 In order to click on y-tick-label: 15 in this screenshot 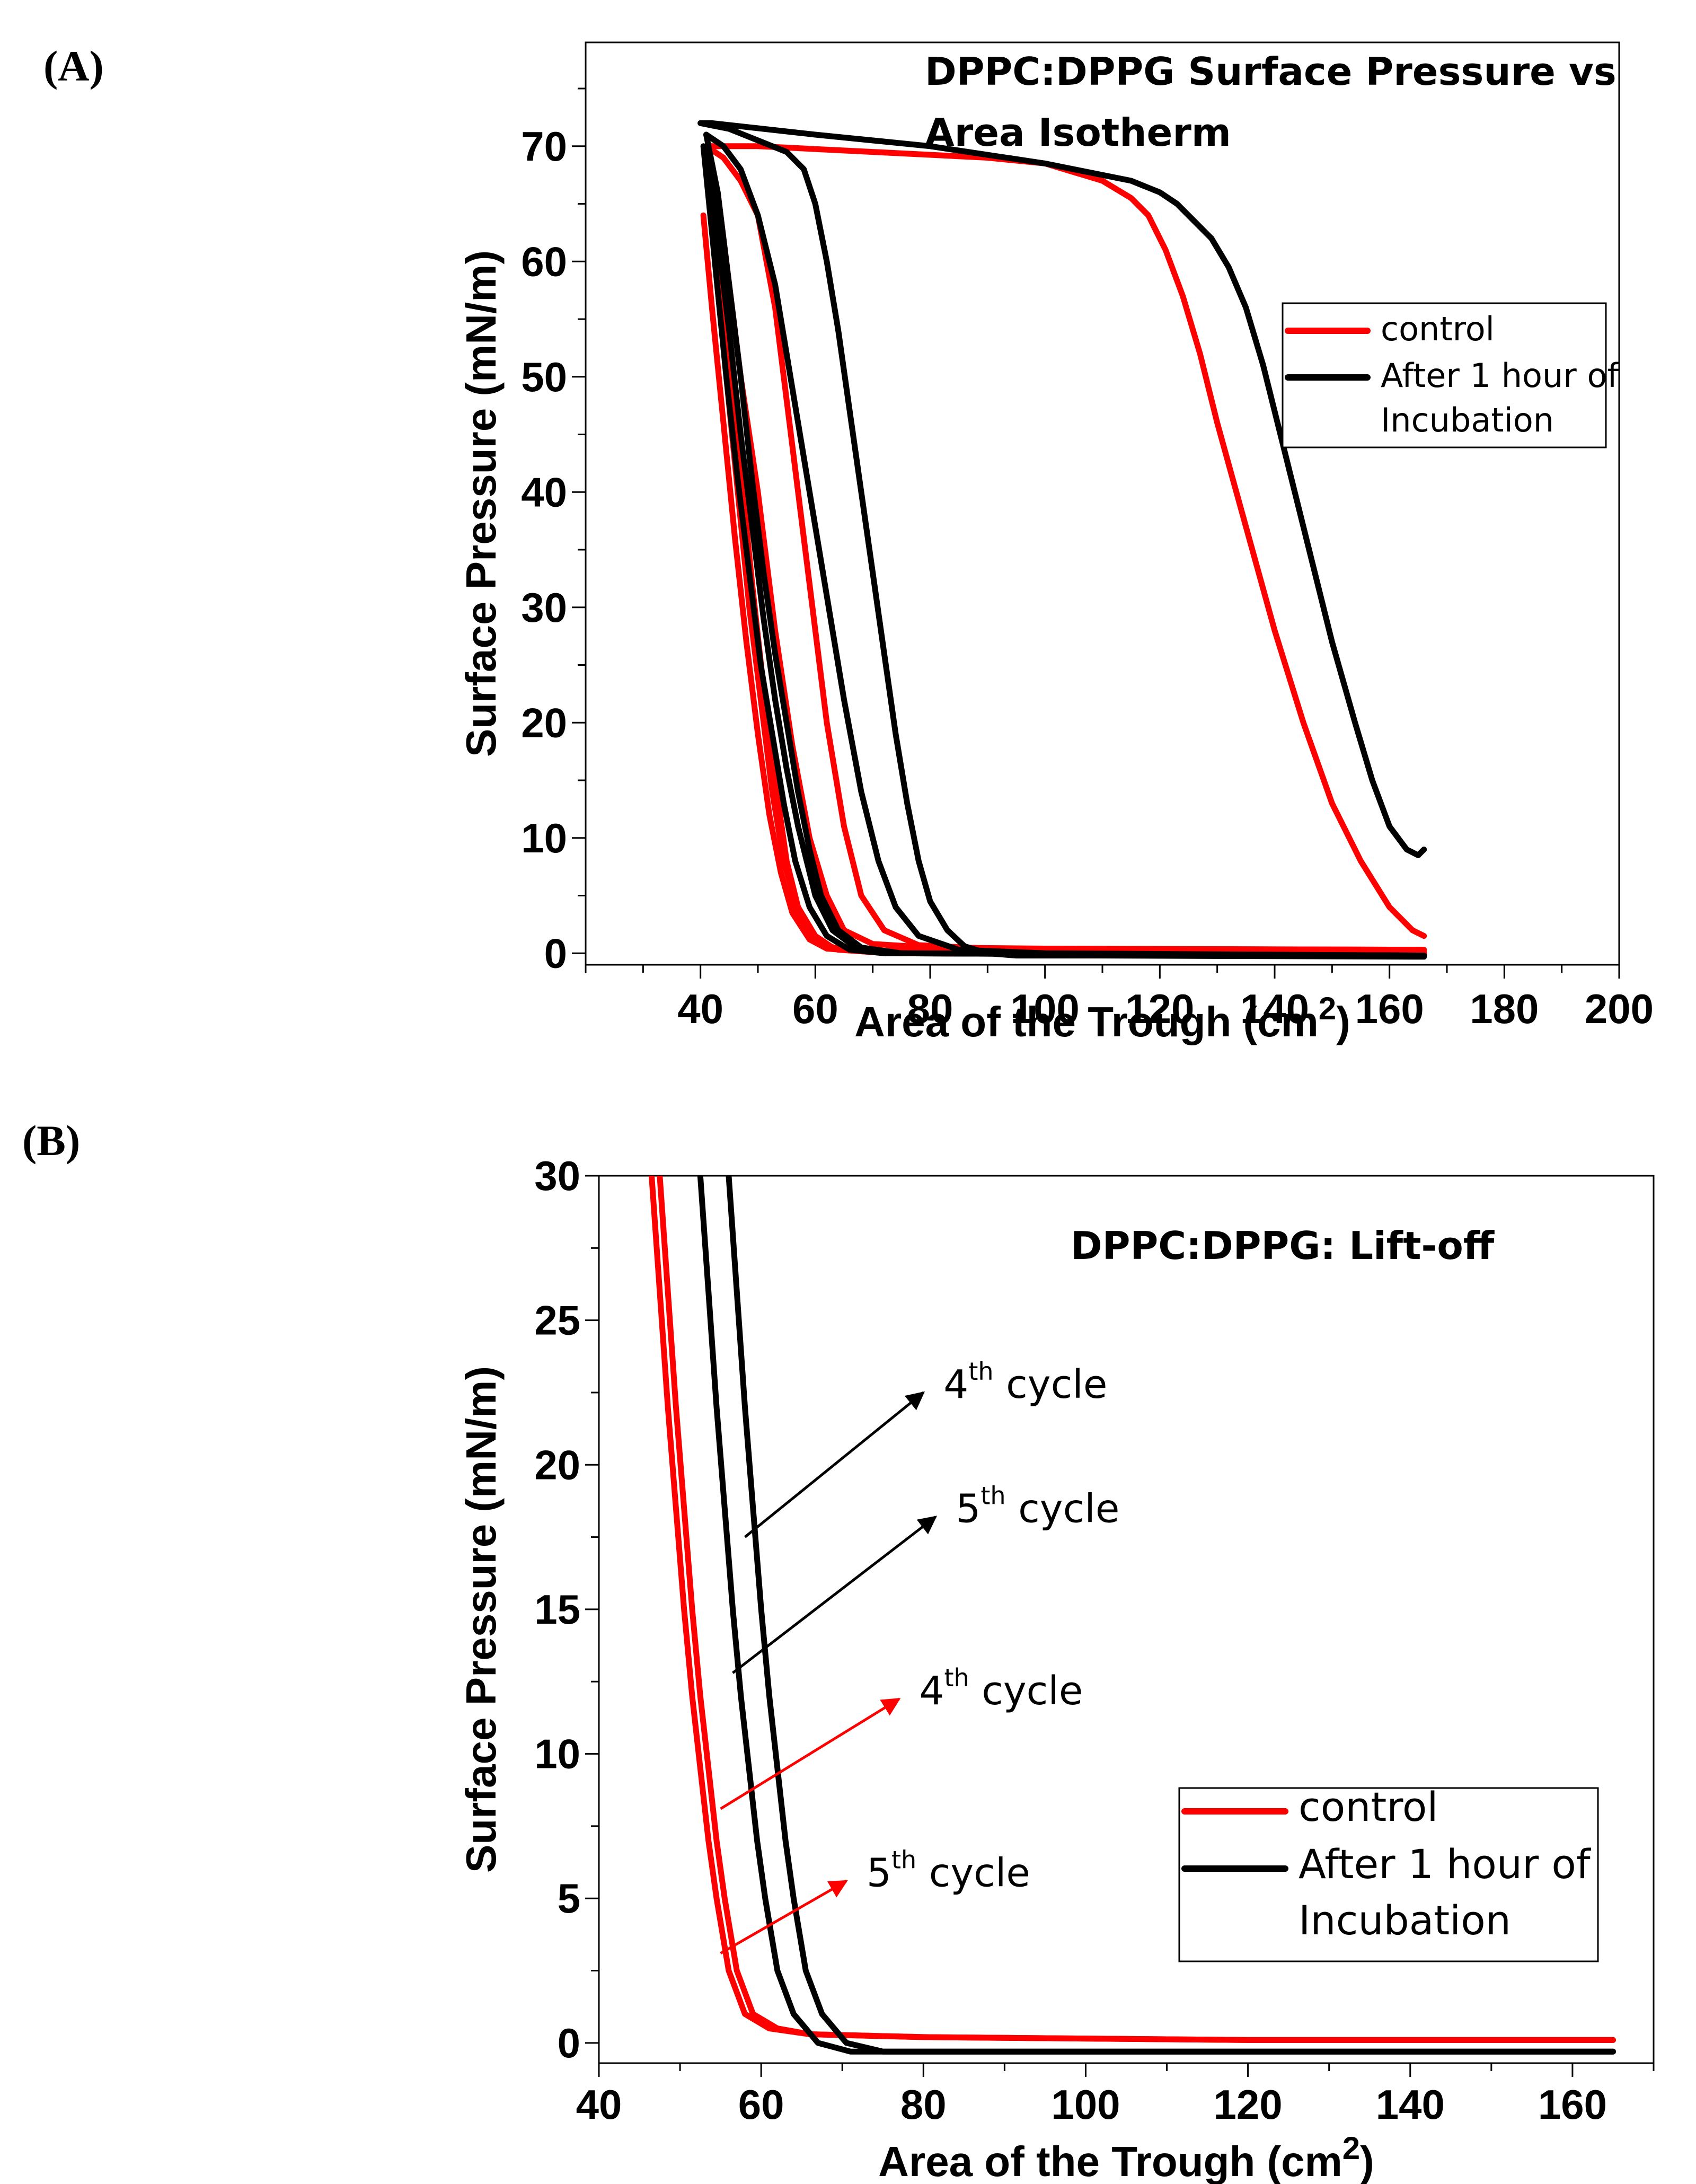, I will do `click(557, 1609)`.